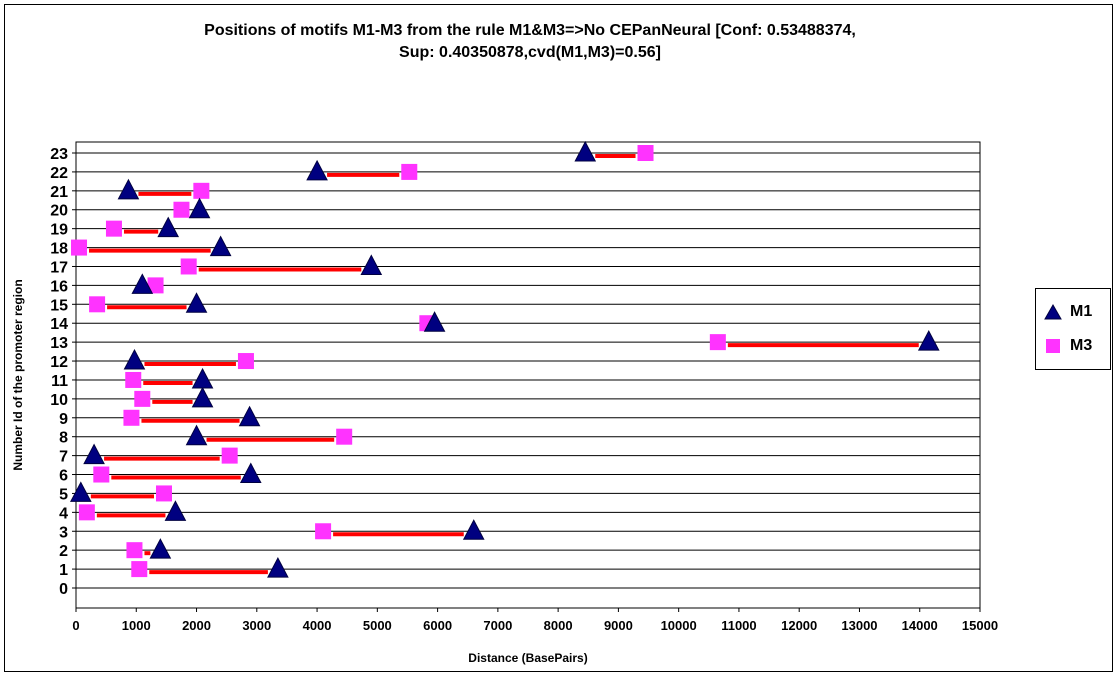 The height and width of the screenshot is (676, 1118). Describe the element at coordinates (920, 625) in the screenshot. I see `x-tick-label: 14000` at that location.